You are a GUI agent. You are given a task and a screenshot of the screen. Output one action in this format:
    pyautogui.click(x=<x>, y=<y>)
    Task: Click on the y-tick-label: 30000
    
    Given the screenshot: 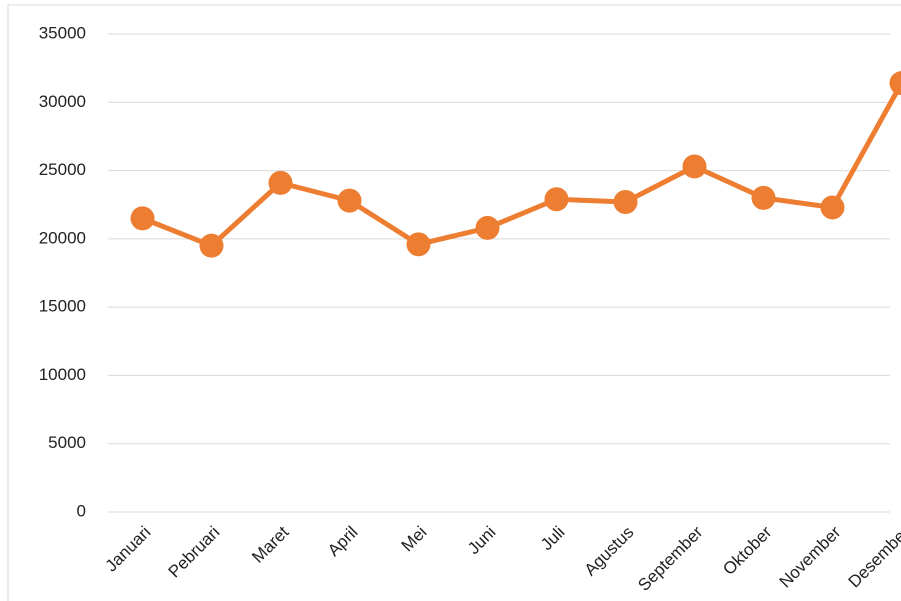 What is the action you would take?
    pyautogui.click(x=62, y=101)
    